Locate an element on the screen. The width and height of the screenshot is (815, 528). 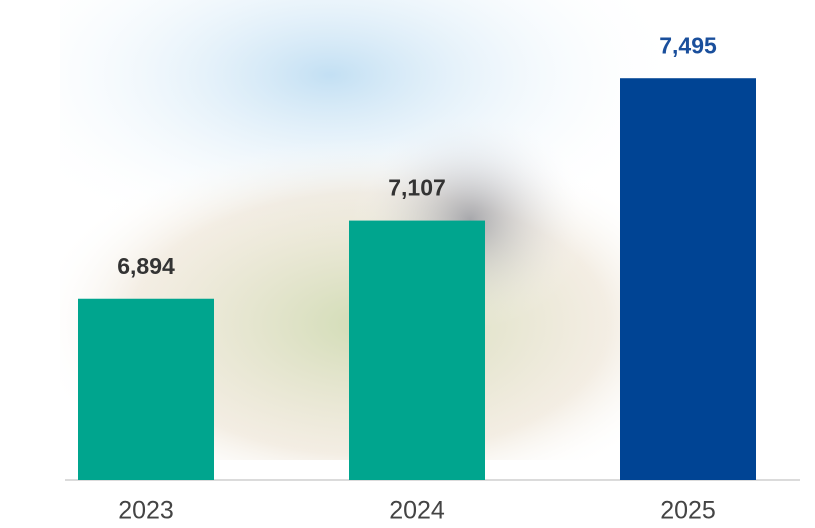
x-tick-label: 2025 is located at coordinates (688, 511).